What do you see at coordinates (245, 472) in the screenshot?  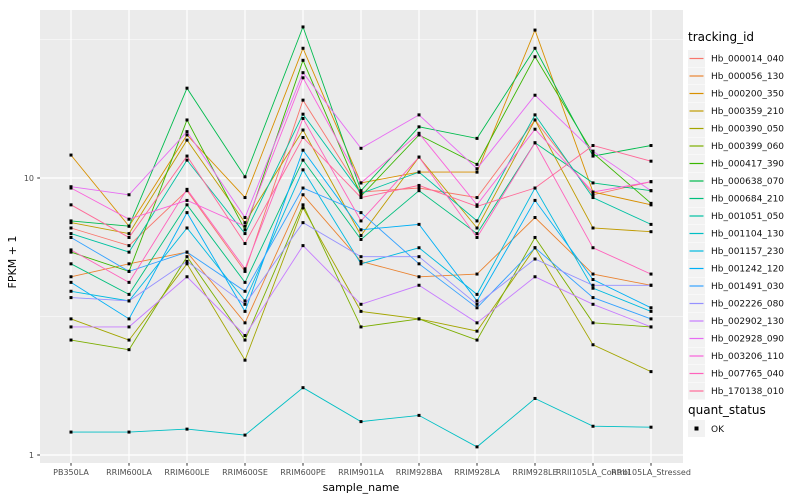 I see `x-tick-label: RRIM600SE` at bounding box center [245, 472].